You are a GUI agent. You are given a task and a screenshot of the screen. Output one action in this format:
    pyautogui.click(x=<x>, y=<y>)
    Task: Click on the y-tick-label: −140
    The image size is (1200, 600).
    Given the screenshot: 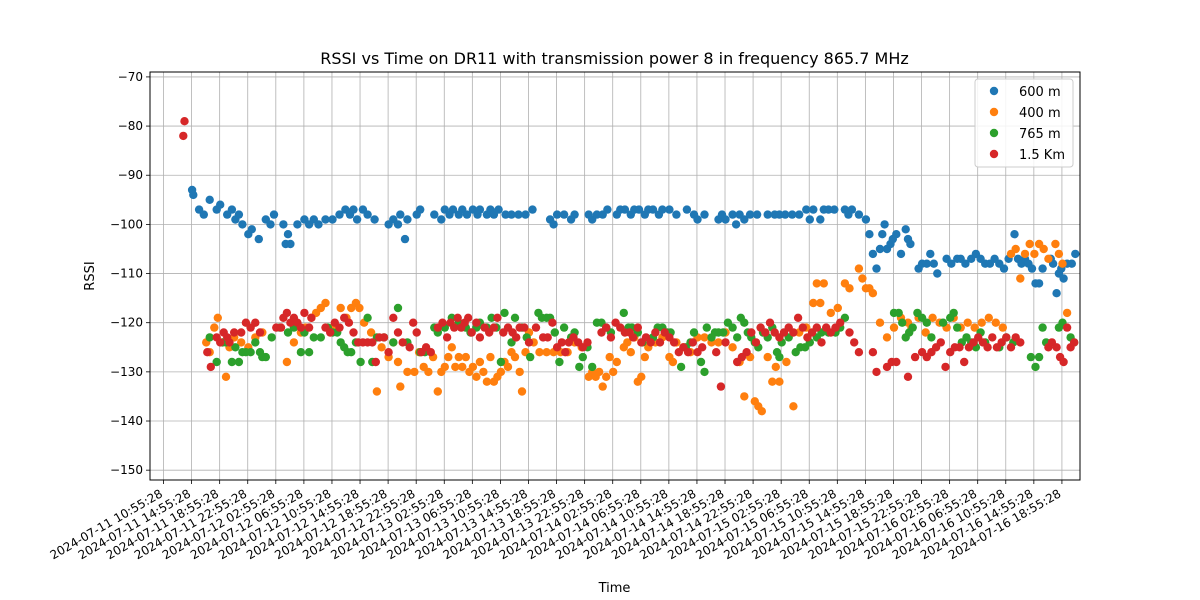 What is the action you would take?
    pyautogui.click(x=126, y=421)
    